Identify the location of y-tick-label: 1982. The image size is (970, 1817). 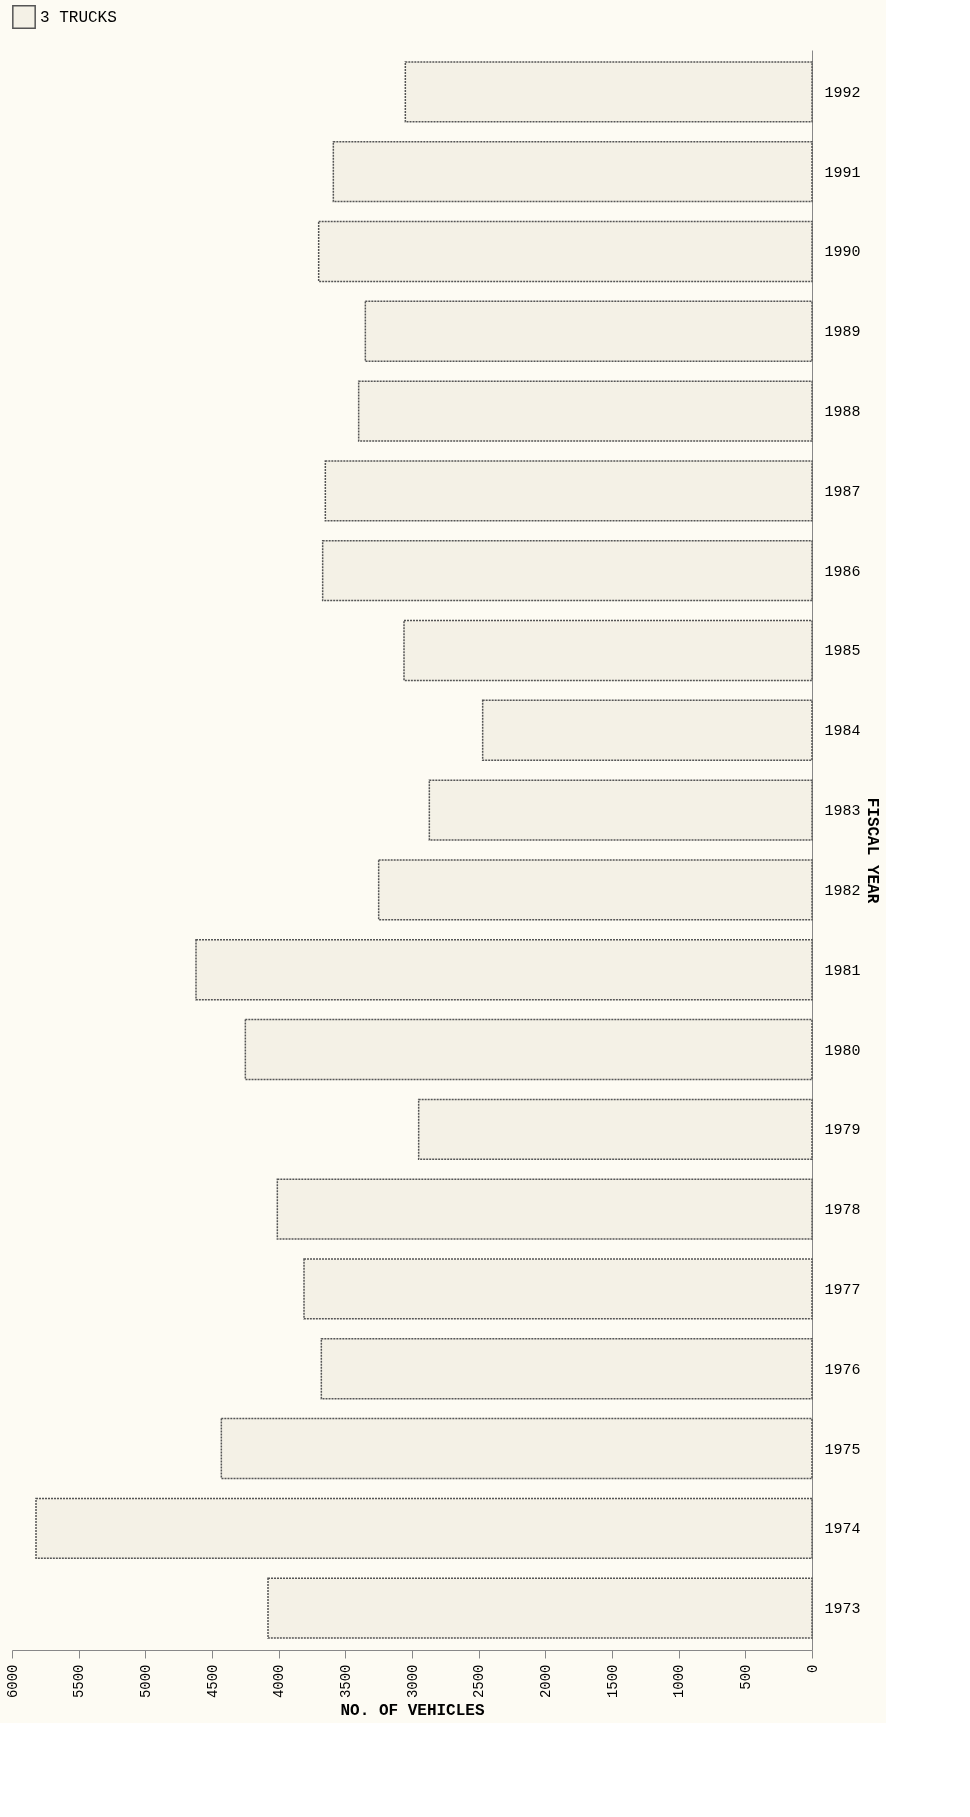
(842, 891).